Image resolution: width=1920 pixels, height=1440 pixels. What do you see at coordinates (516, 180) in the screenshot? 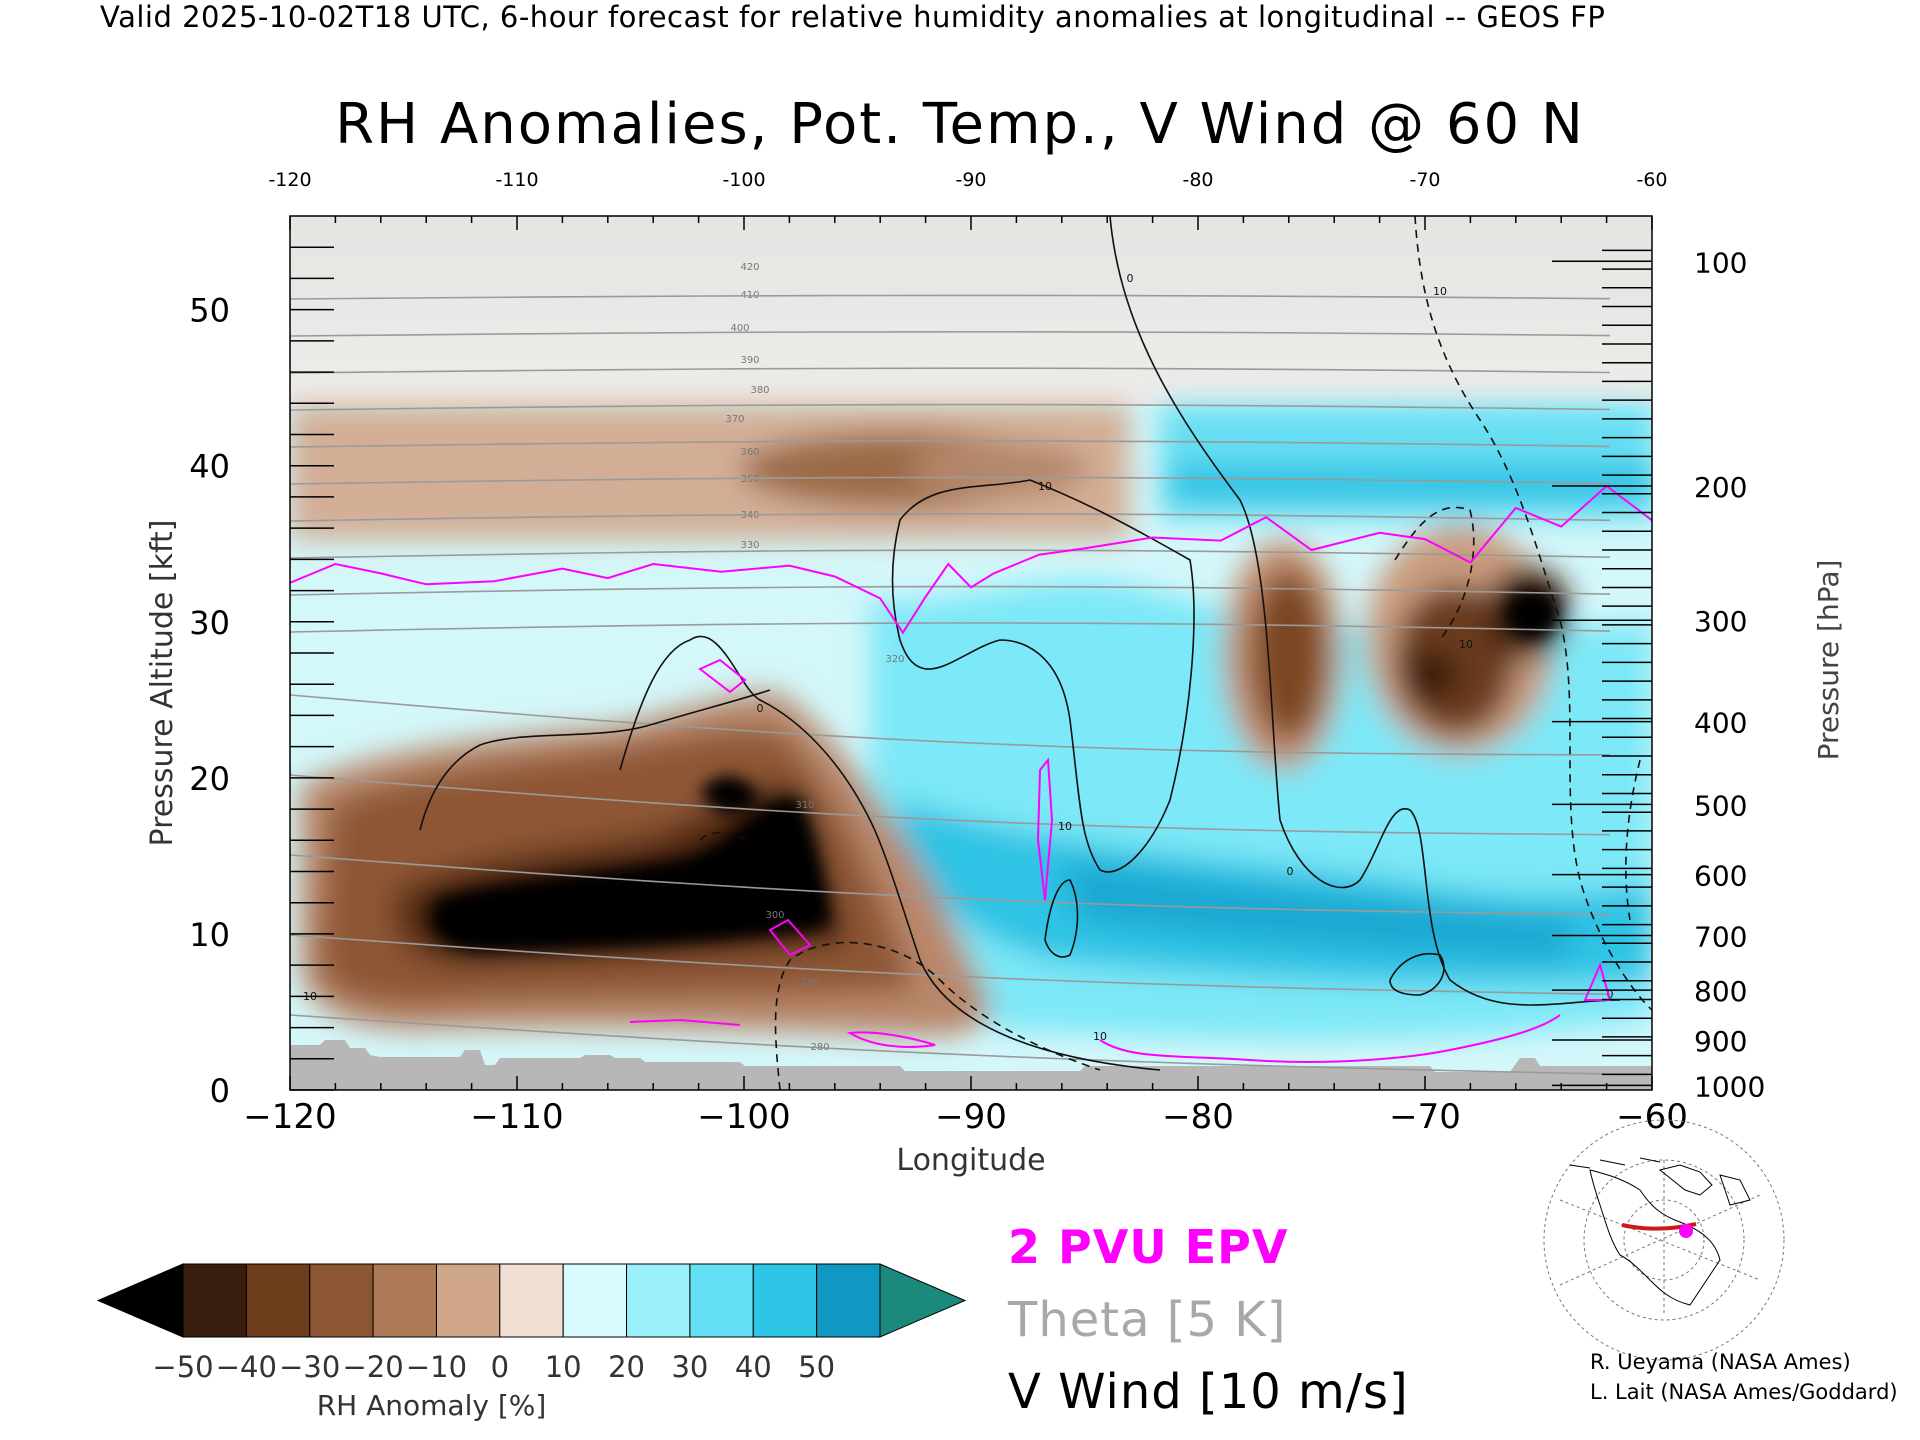
I see `x-top-tick-label: -110` at bounding box center [516, 180].